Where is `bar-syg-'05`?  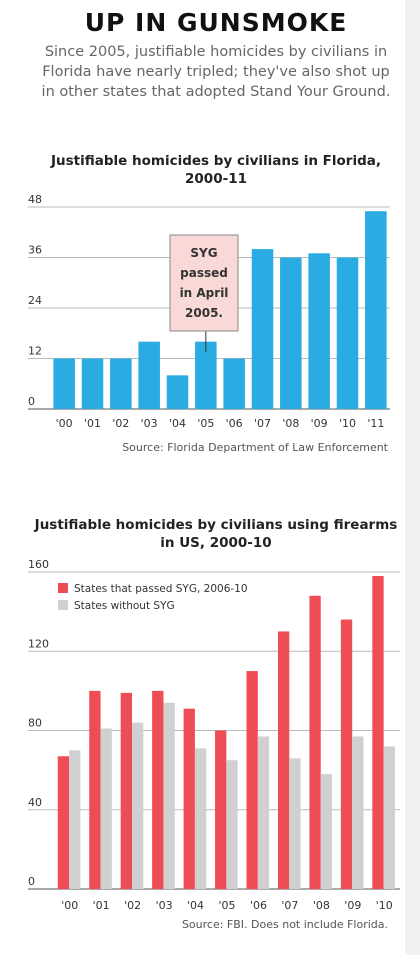 bar-syg-'05 is located at coordinates (221, 809).